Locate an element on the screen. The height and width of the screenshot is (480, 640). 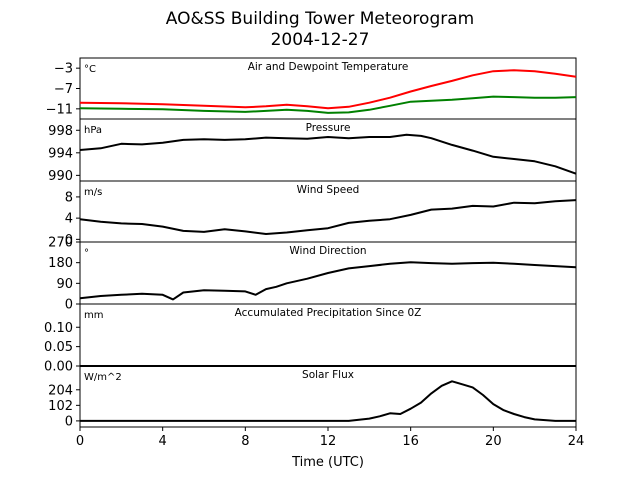
panel-title: Wind Direction is located at coordinates (327, 251).